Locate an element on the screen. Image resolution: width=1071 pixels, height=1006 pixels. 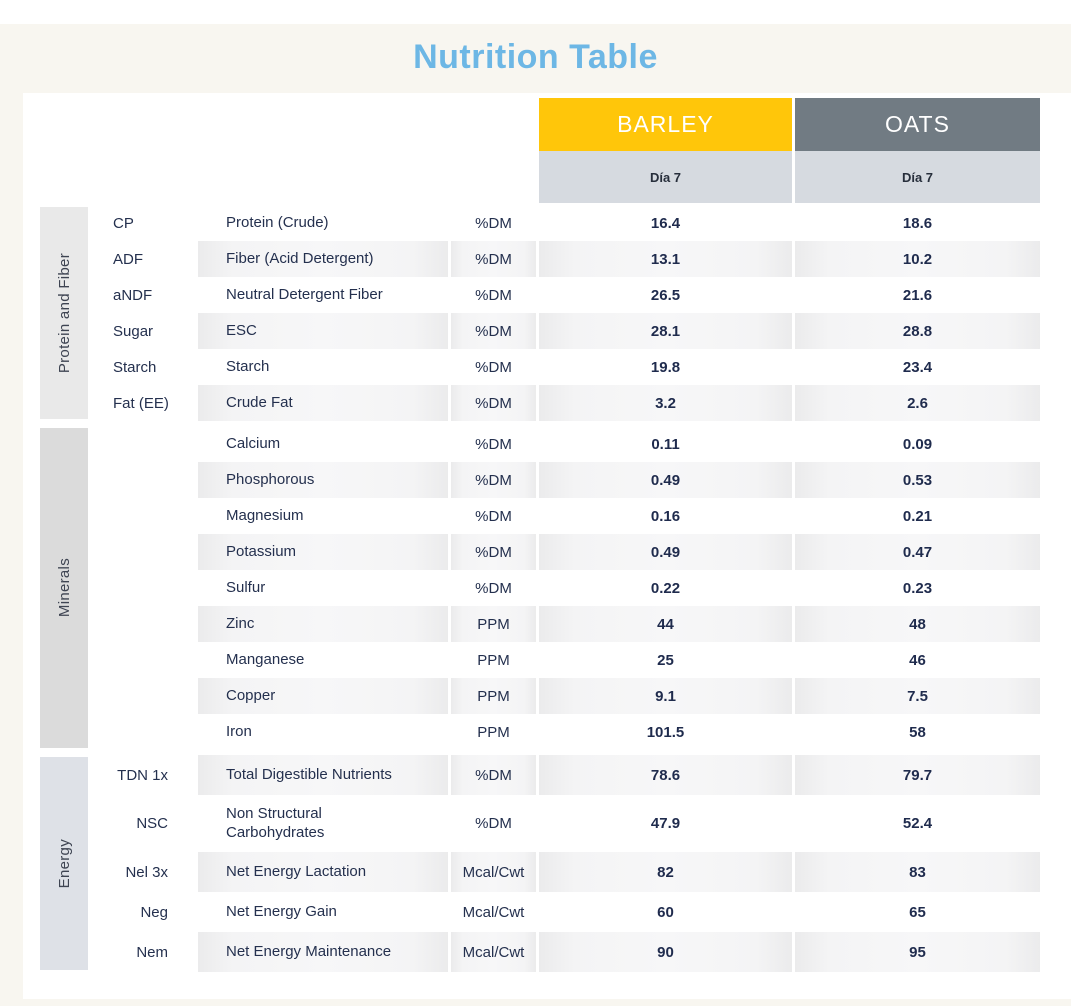
group-label: Energy is located at coordinates (64, 863).